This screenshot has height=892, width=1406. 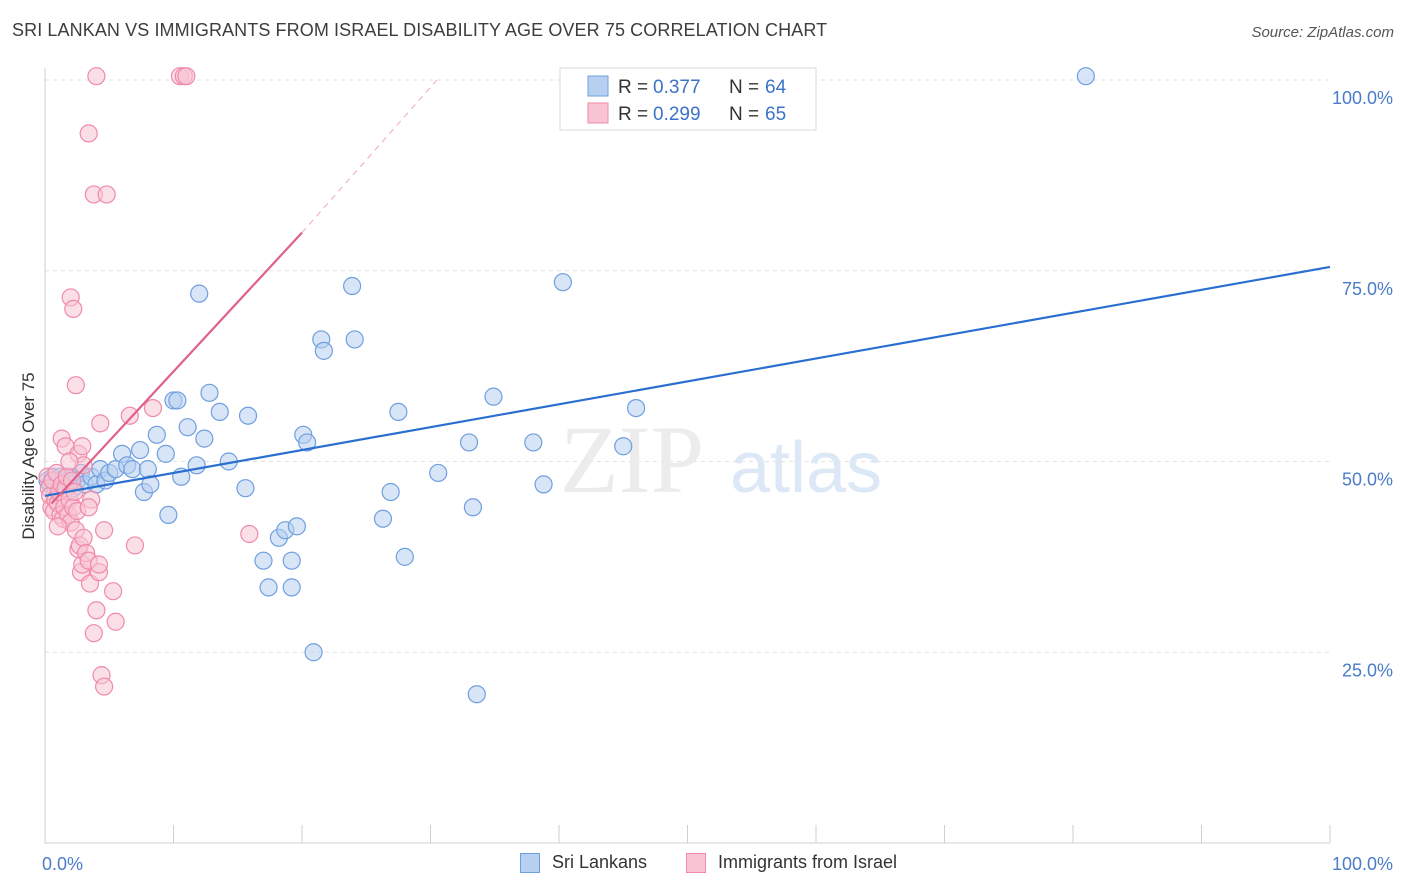 What do you see at coordinates (744, 87) in the screenshot?
I see `legend-n-label-1: N =` at bounding box center [744, 87].